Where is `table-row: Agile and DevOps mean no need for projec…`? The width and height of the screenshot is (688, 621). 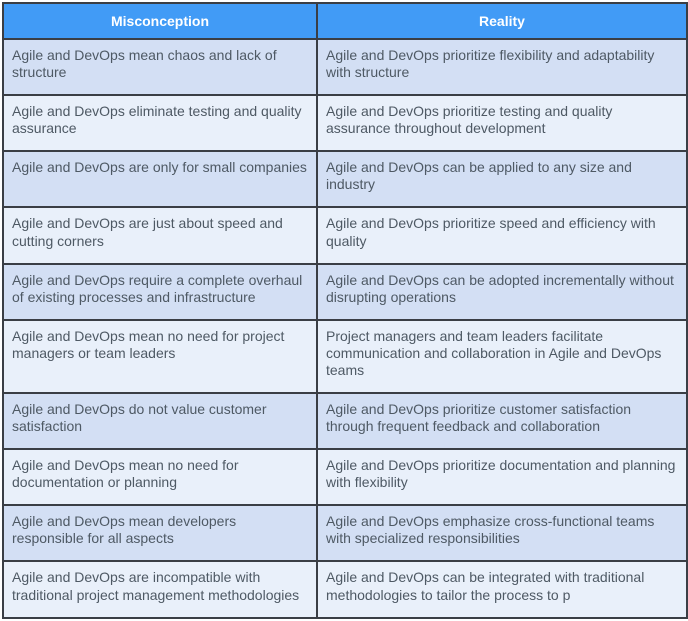
table-row: Agile and DevOps mean no need for projec… is located at coordinates (345, 356).